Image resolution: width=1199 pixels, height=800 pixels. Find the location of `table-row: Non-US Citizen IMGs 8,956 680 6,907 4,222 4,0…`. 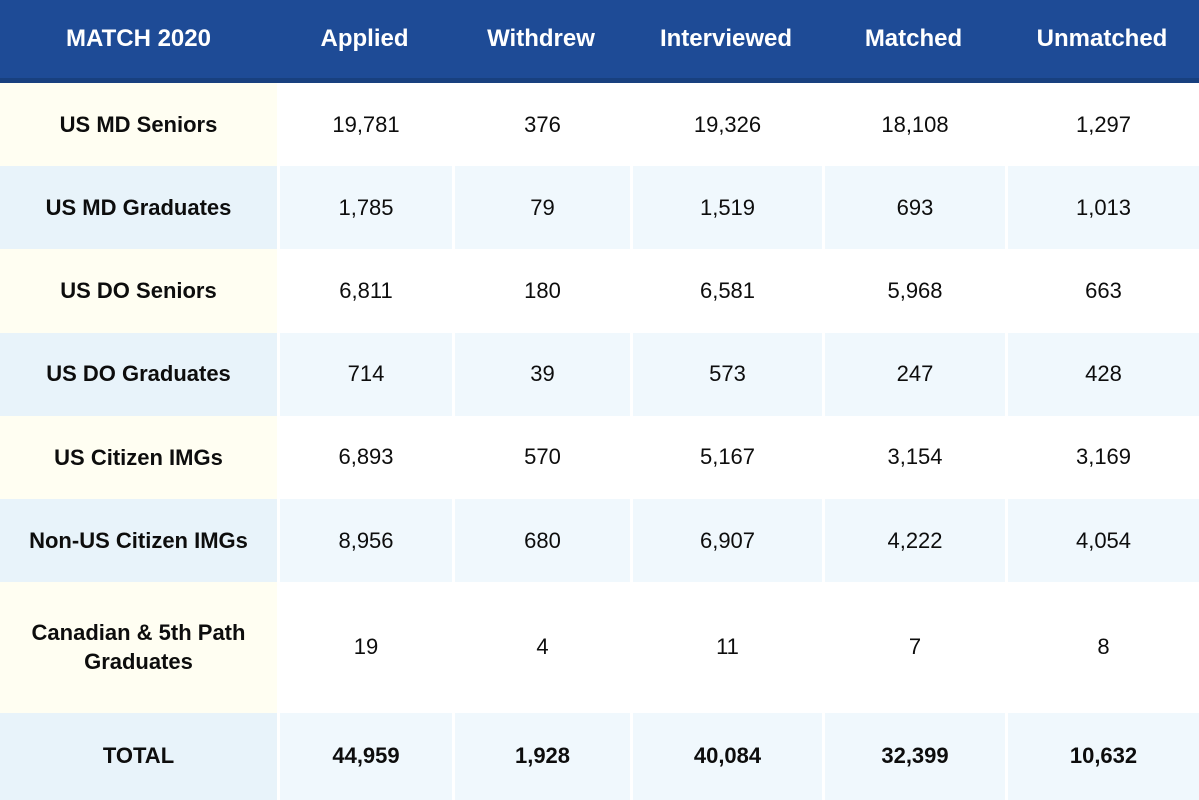

table-row: Non-US Citizen IMGs 8,956 680 6,907 4,222 4,0… is located at coordinates (599, 541).